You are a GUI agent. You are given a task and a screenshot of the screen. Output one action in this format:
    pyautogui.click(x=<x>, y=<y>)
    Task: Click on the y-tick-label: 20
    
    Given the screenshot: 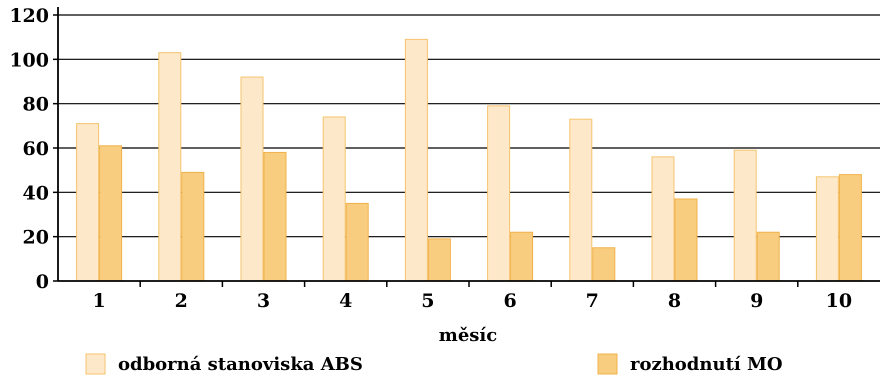 What is the action you would take?
    pyautogui.click(x=36, y=238)
    